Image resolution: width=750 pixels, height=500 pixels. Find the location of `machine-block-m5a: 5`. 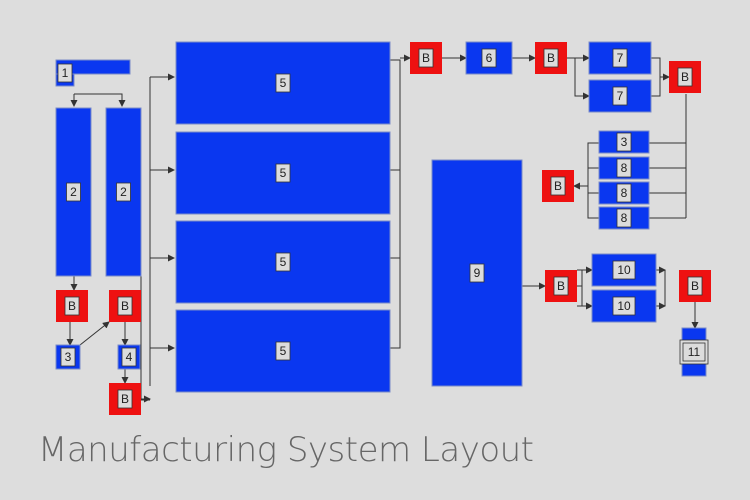

machine-block-m5a: 5 is located at coordinates (283, 83).